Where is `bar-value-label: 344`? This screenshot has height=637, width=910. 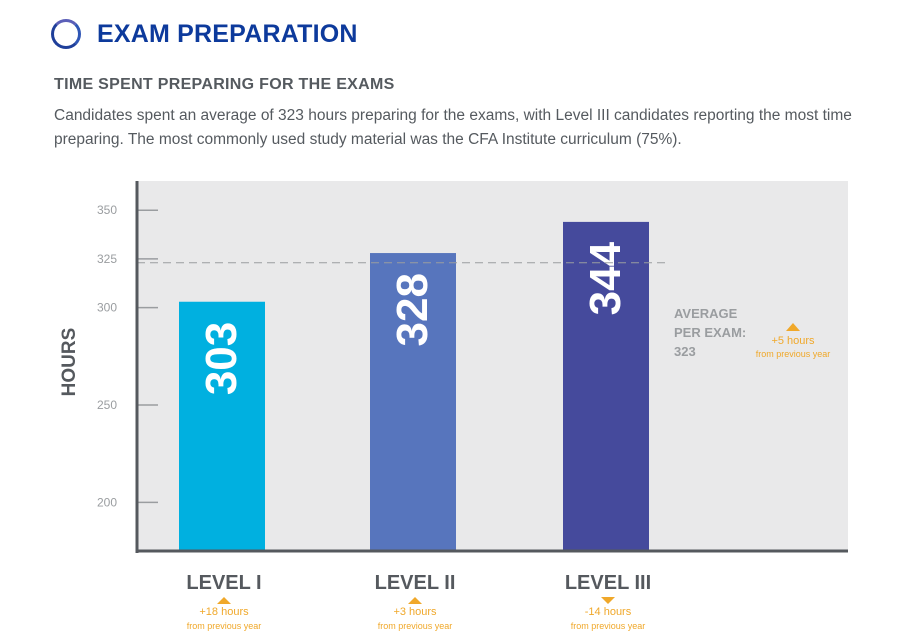 bar-value-label: 344 is located at coordinates (605, 278).